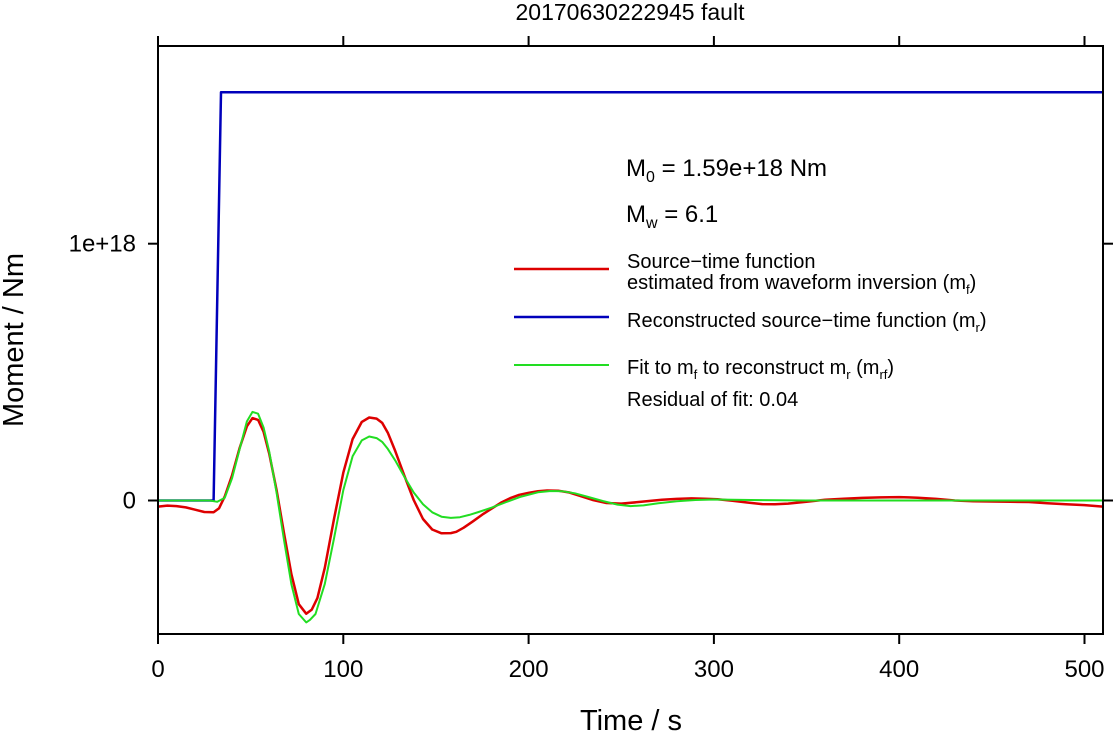  What do you see at coordinates (631, 12) in the screenshot?
I see `chart-title: 20170630222945 fault` at bounding box center [631, 12].